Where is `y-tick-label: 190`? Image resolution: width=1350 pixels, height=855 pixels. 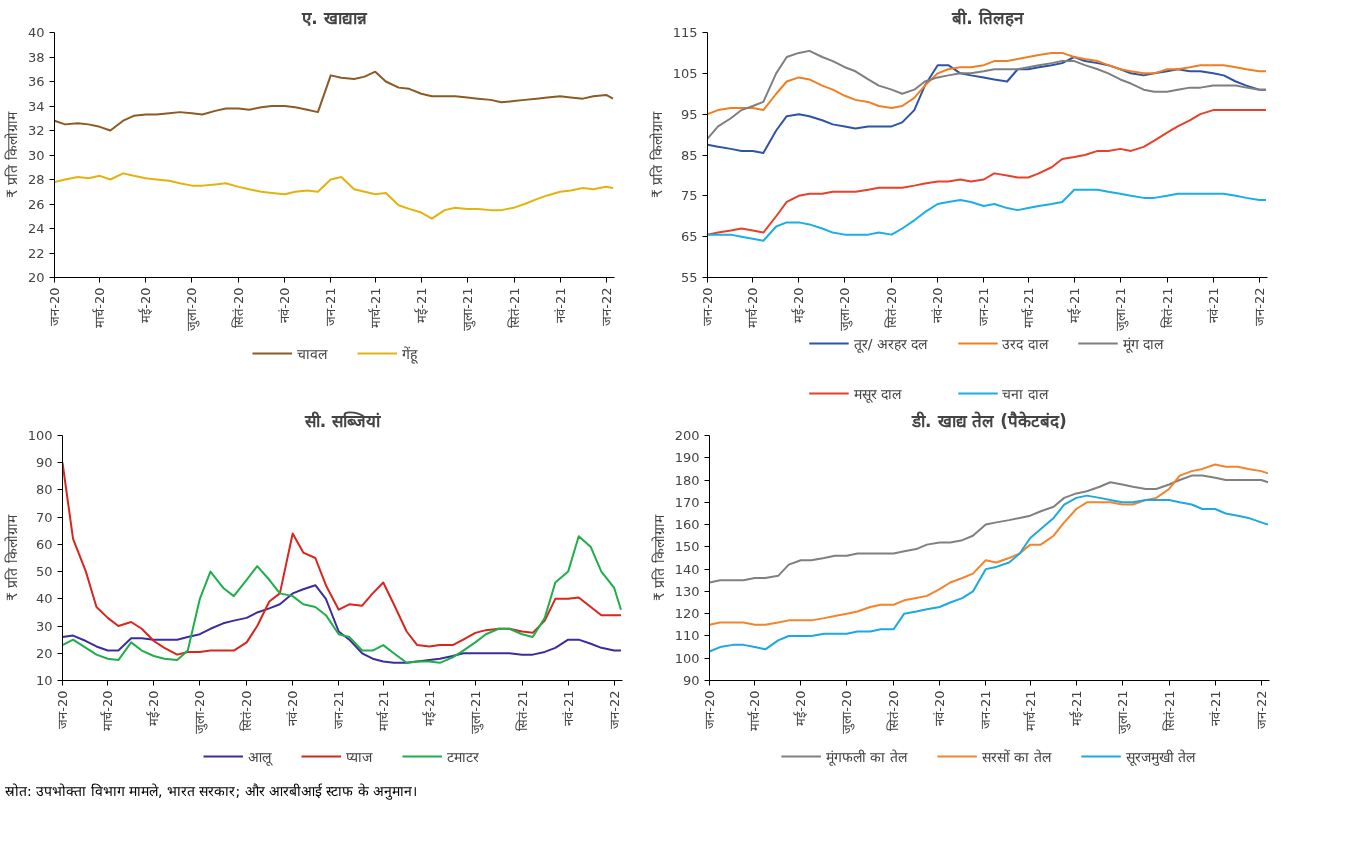 y-tick-label: 190 is located at coordinates (687, 458).